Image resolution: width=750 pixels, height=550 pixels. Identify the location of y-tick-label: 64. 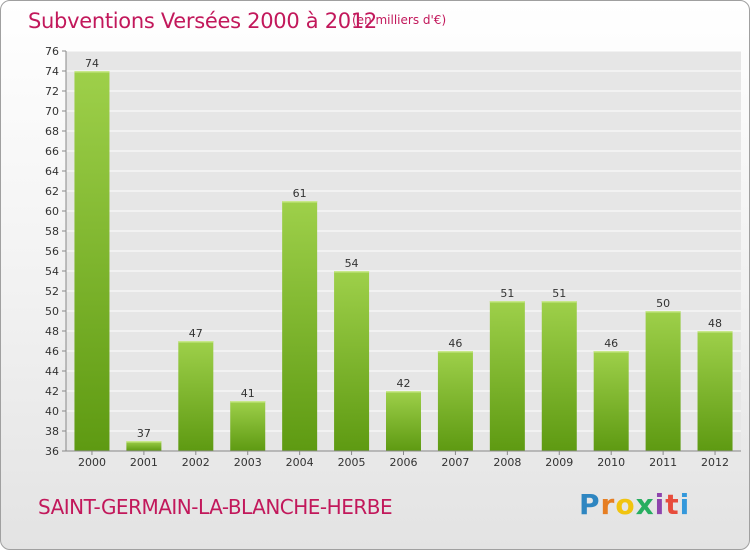
(52, 171).